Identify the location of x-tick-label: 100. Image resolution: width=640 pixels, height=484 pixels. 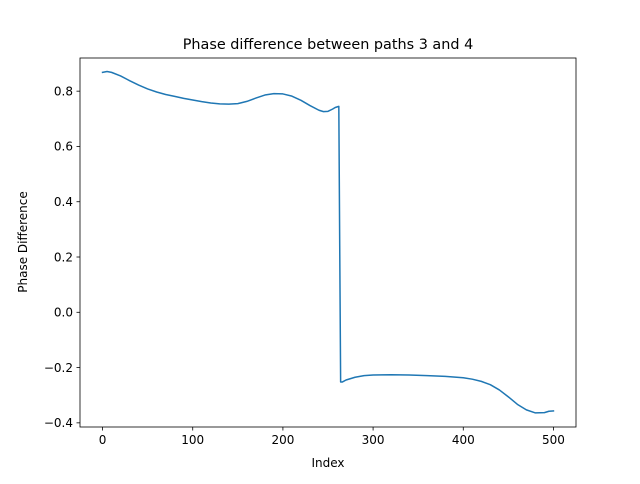
(192, 440).